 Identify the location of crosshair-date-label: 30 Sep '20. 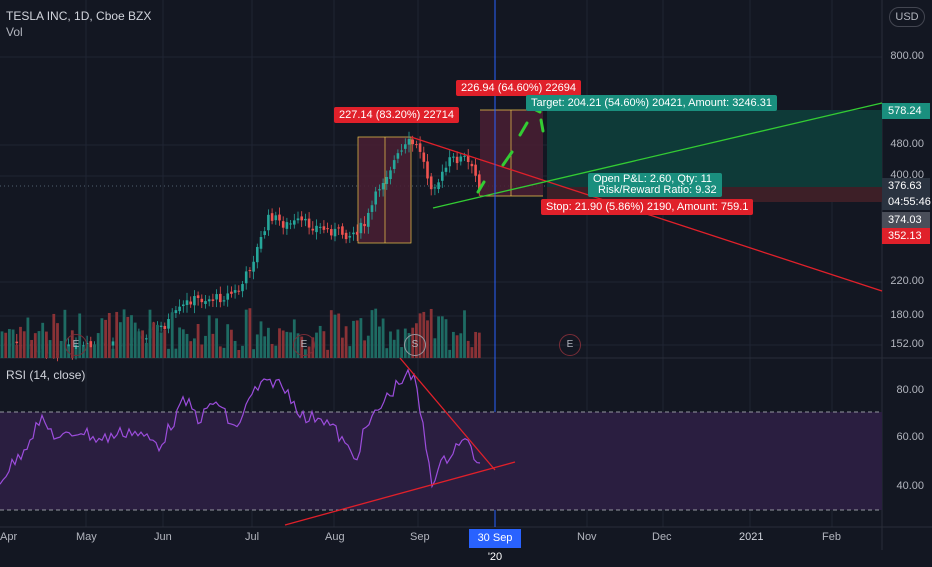
(495, 546).